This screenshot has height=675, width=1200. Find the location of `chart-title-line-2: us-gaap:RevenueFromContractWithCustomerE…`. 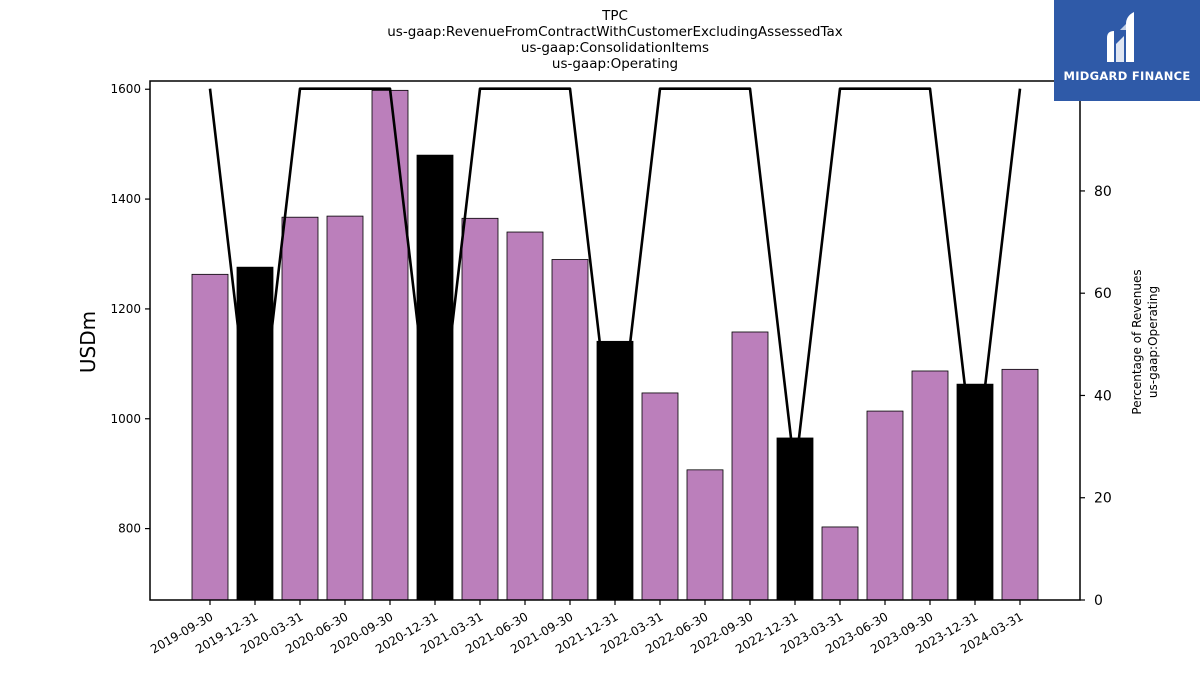

chart-title-line-2: us-gaap:RevenueFromContractWithCustomerE… is located at coordinates (615, 32).